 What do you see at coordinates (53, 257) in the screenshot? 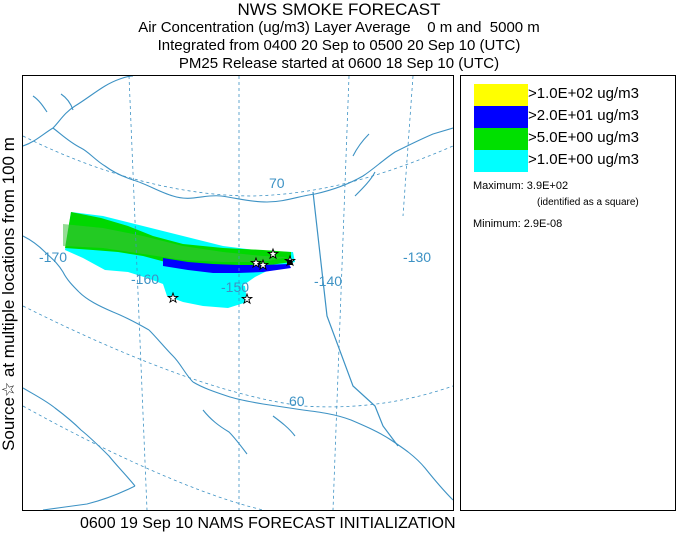
I see `lon-label-170: -170` at bounding box center [53, 257].